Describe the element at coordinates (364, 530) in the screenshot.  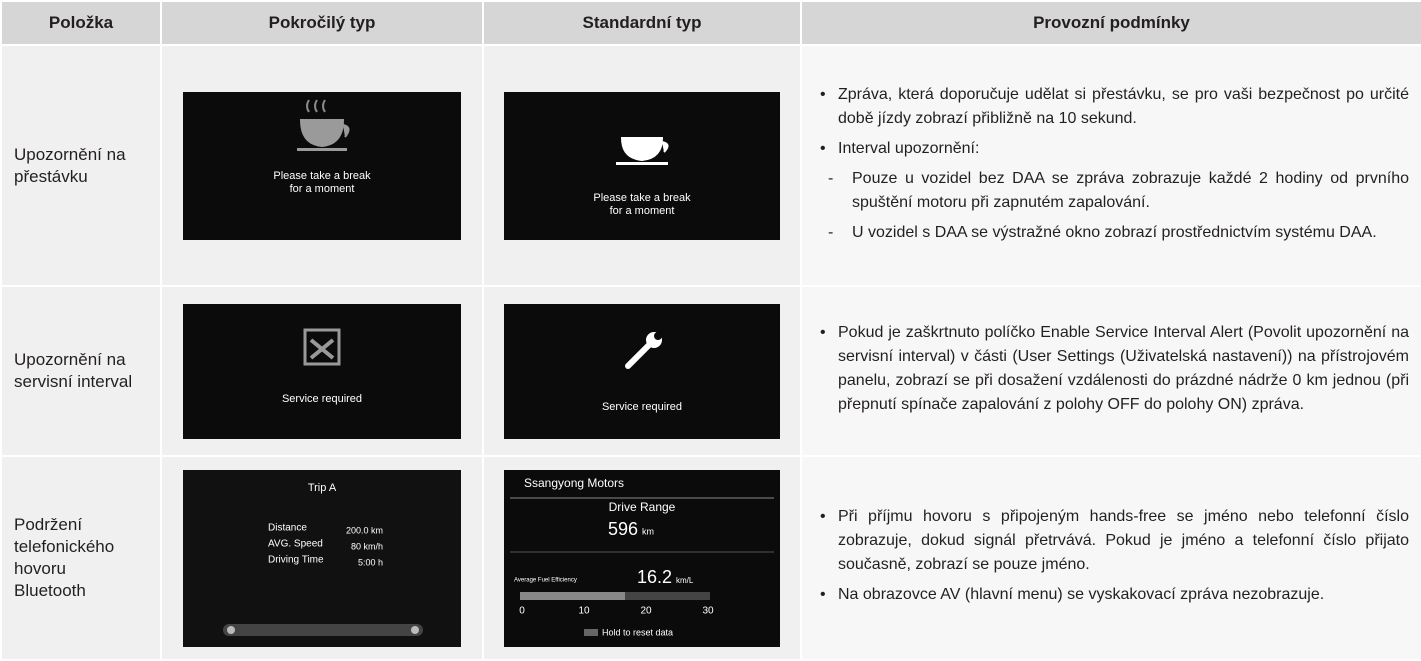
I see `trip-value: 200.0 km` at that location.